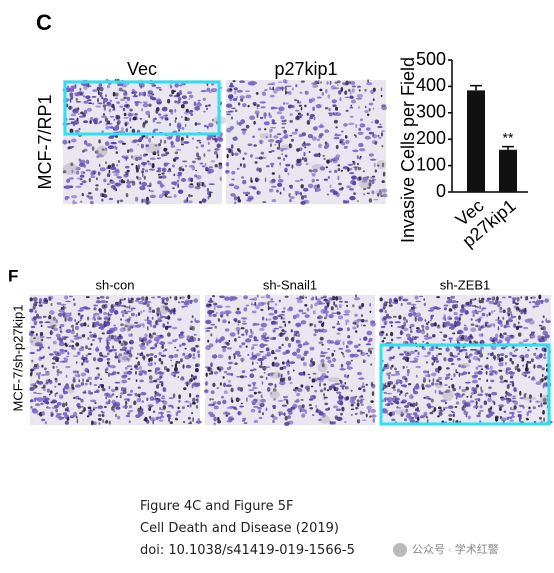 The height and width of the screenshot is (573, 554). I want to click on y-axis-label: Invasive Cells per Field, so click(408, 150).